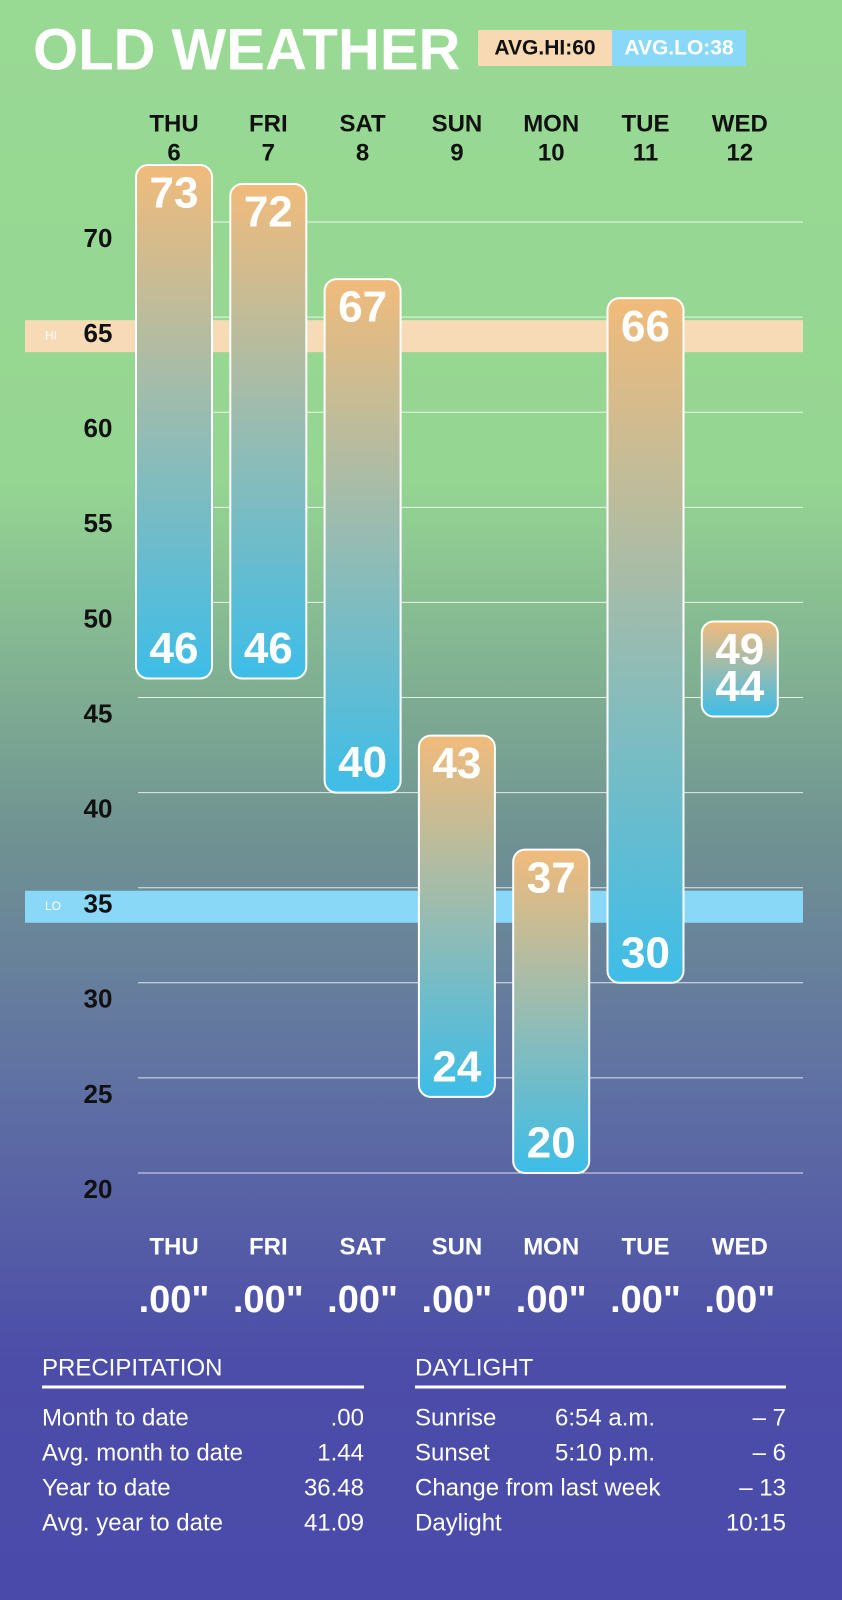  I want to click on low-label: 24, so click(456, 1067).